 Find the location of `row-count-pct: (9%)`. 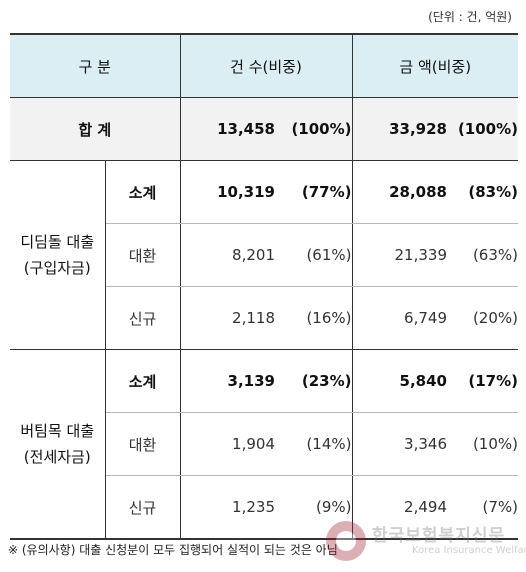

row-count-pct: (9%) is located at coordinates (314, 507).